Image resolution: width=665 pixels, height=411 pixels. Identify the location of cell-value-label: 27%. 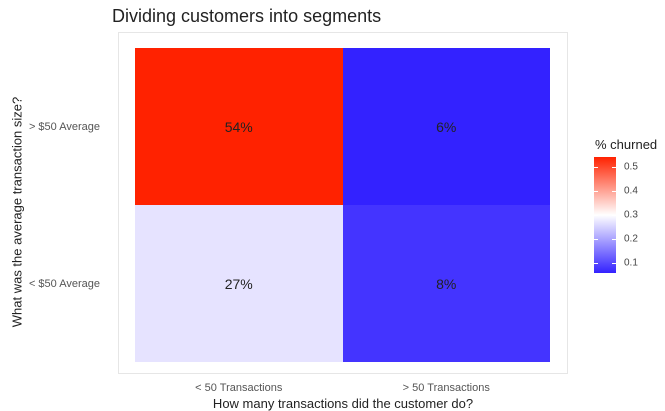
(238, 283).